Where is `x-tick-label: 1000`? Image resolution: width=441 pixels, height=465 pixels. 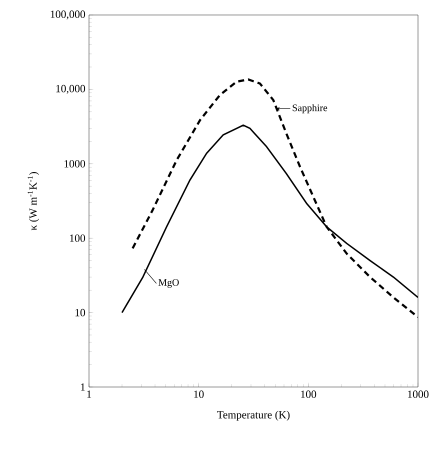
x-tick-label: 1000 is located at coordinates (418, 394).